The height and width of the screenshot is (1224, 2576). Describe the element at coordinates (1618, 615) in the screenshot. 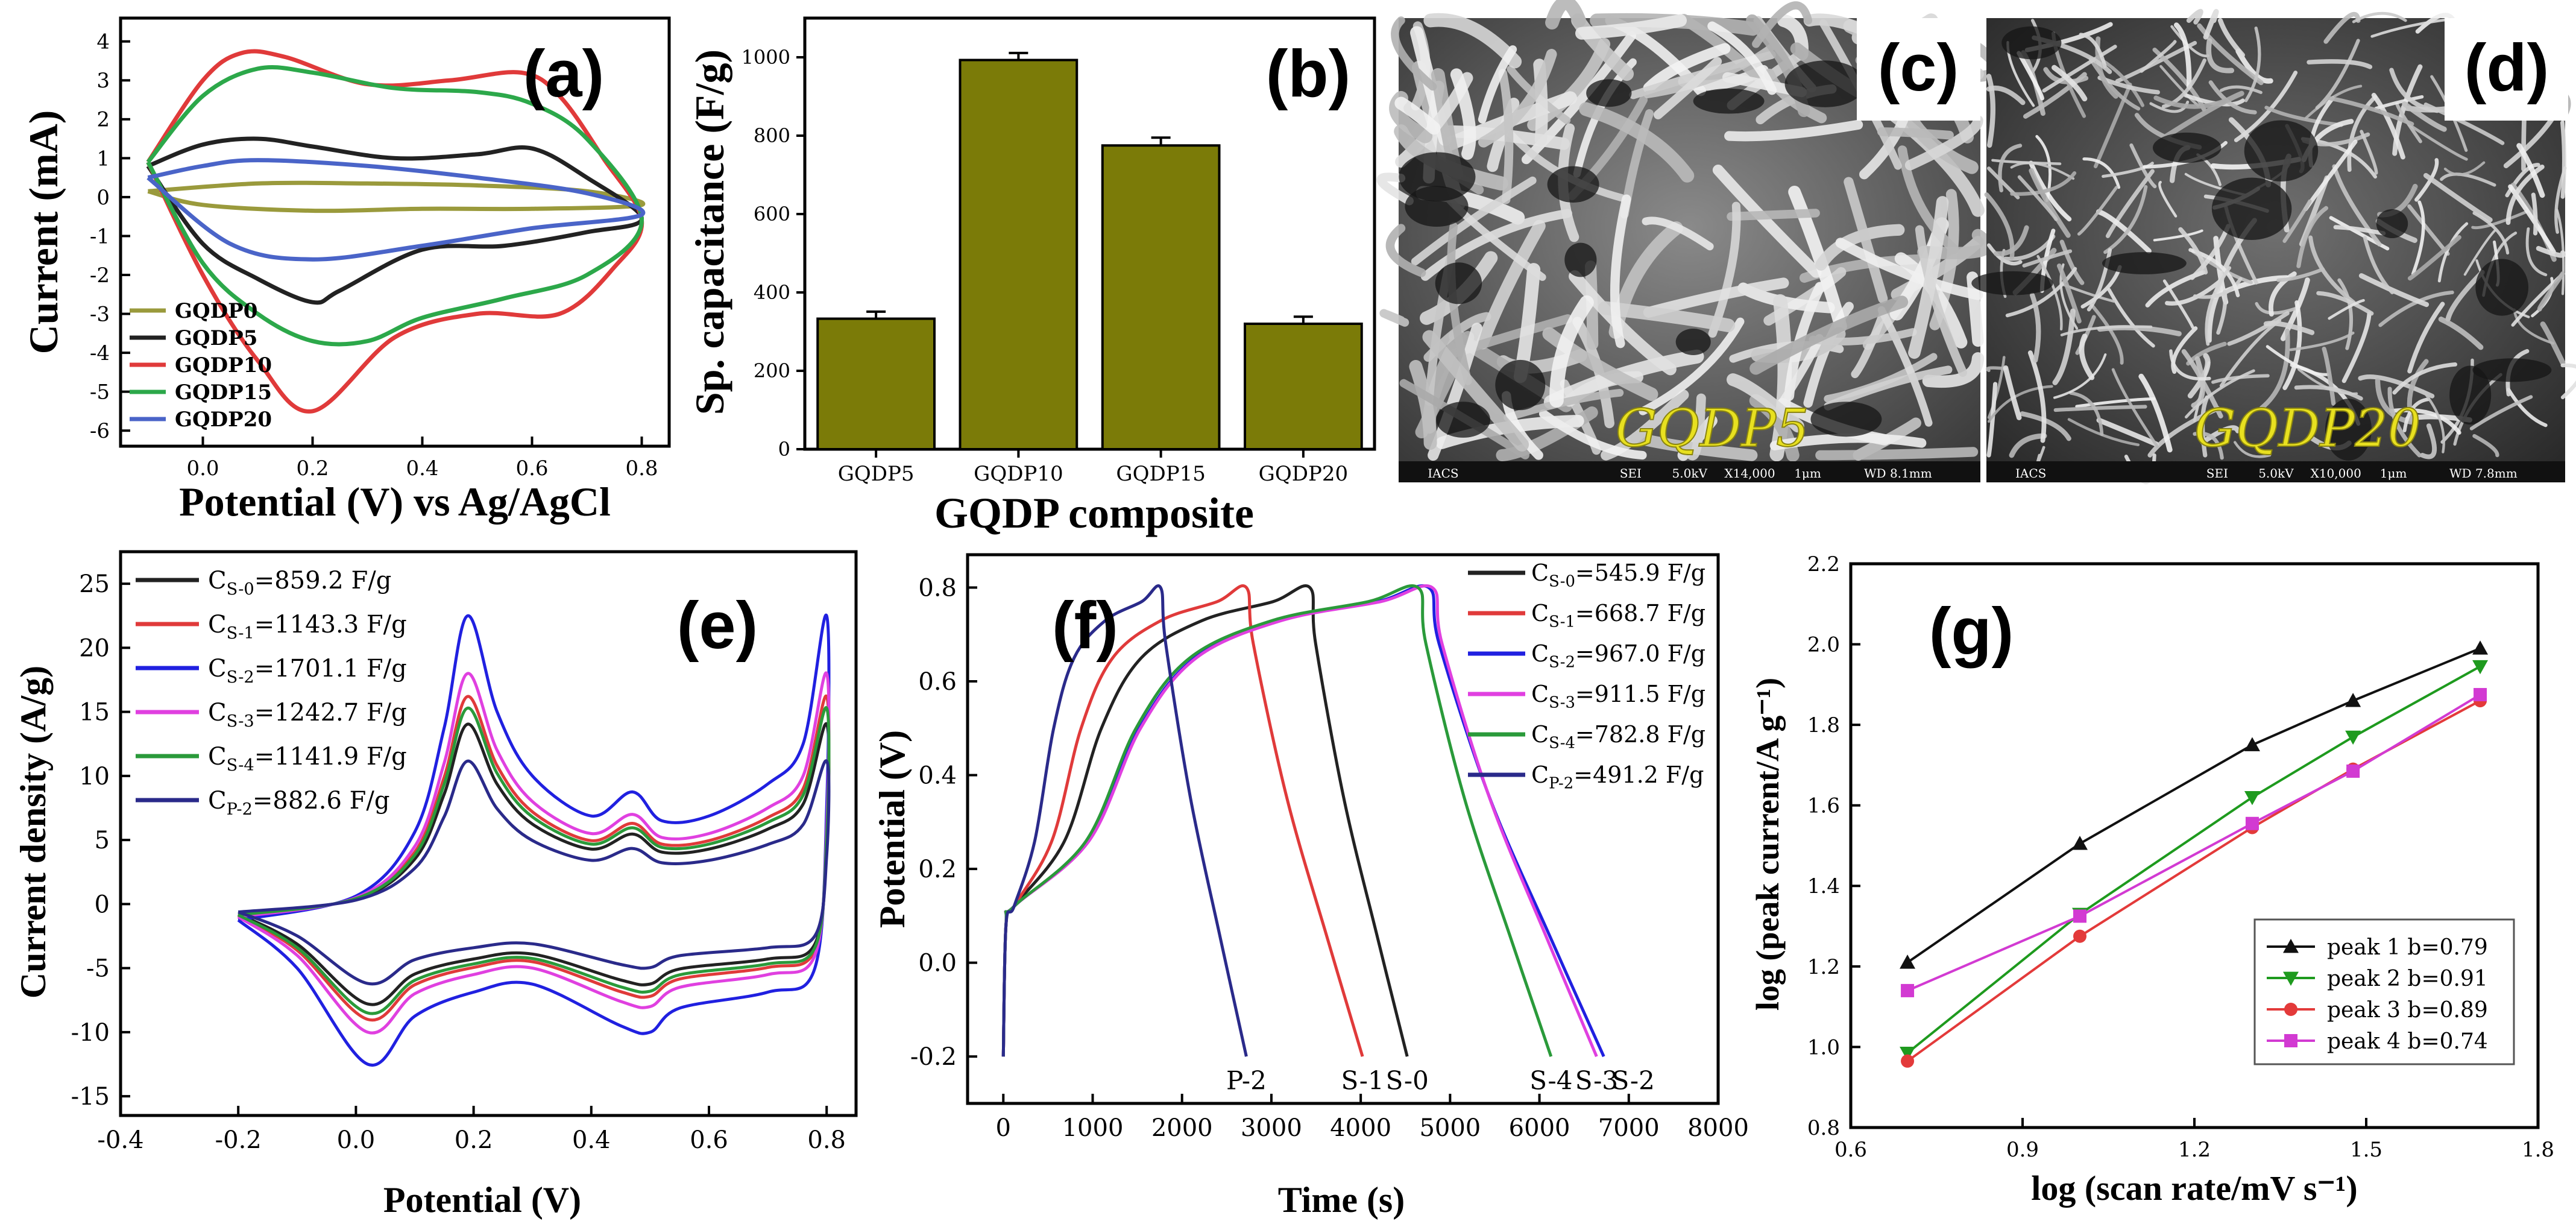

I see `panel-f-legend-label: CS-1=668.7 F/g` at that location.